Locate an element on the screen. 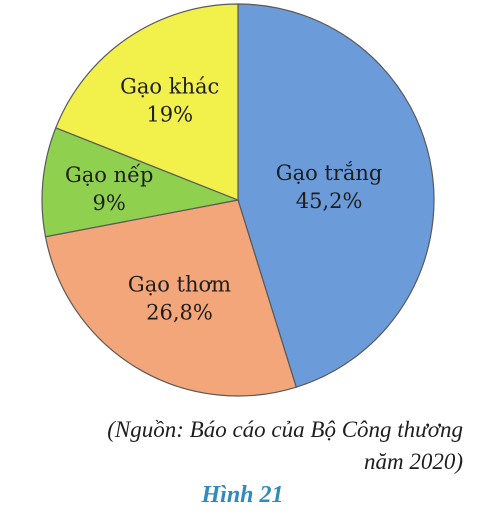 Image resolution: width=485 pixels, height=522 pixels. slice-value-label-1: 45,2% is located at coordinates (329, 201).